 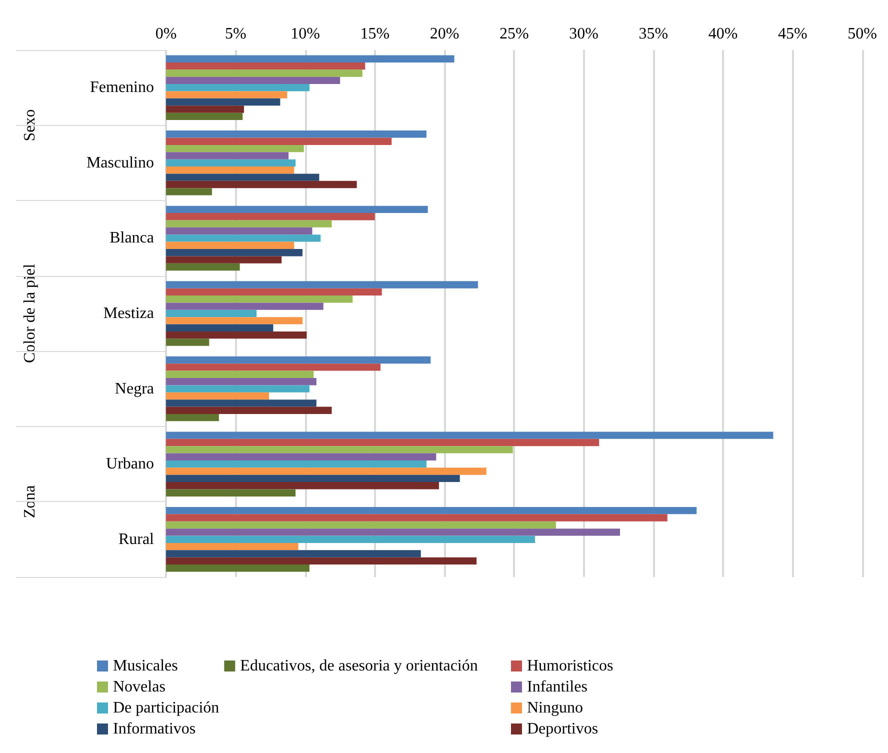 I want to click on y-tick-label: Mestiza, so click(x=128, y=313).